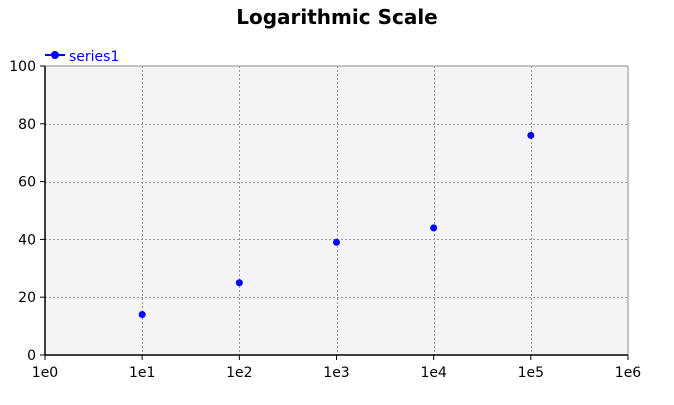 This screenshot has width=674, height=405. What do you see at coordinates (239, 373) in the screenshot?
I see `x-tick-label: 1e2` at bounding box center [239, 373].